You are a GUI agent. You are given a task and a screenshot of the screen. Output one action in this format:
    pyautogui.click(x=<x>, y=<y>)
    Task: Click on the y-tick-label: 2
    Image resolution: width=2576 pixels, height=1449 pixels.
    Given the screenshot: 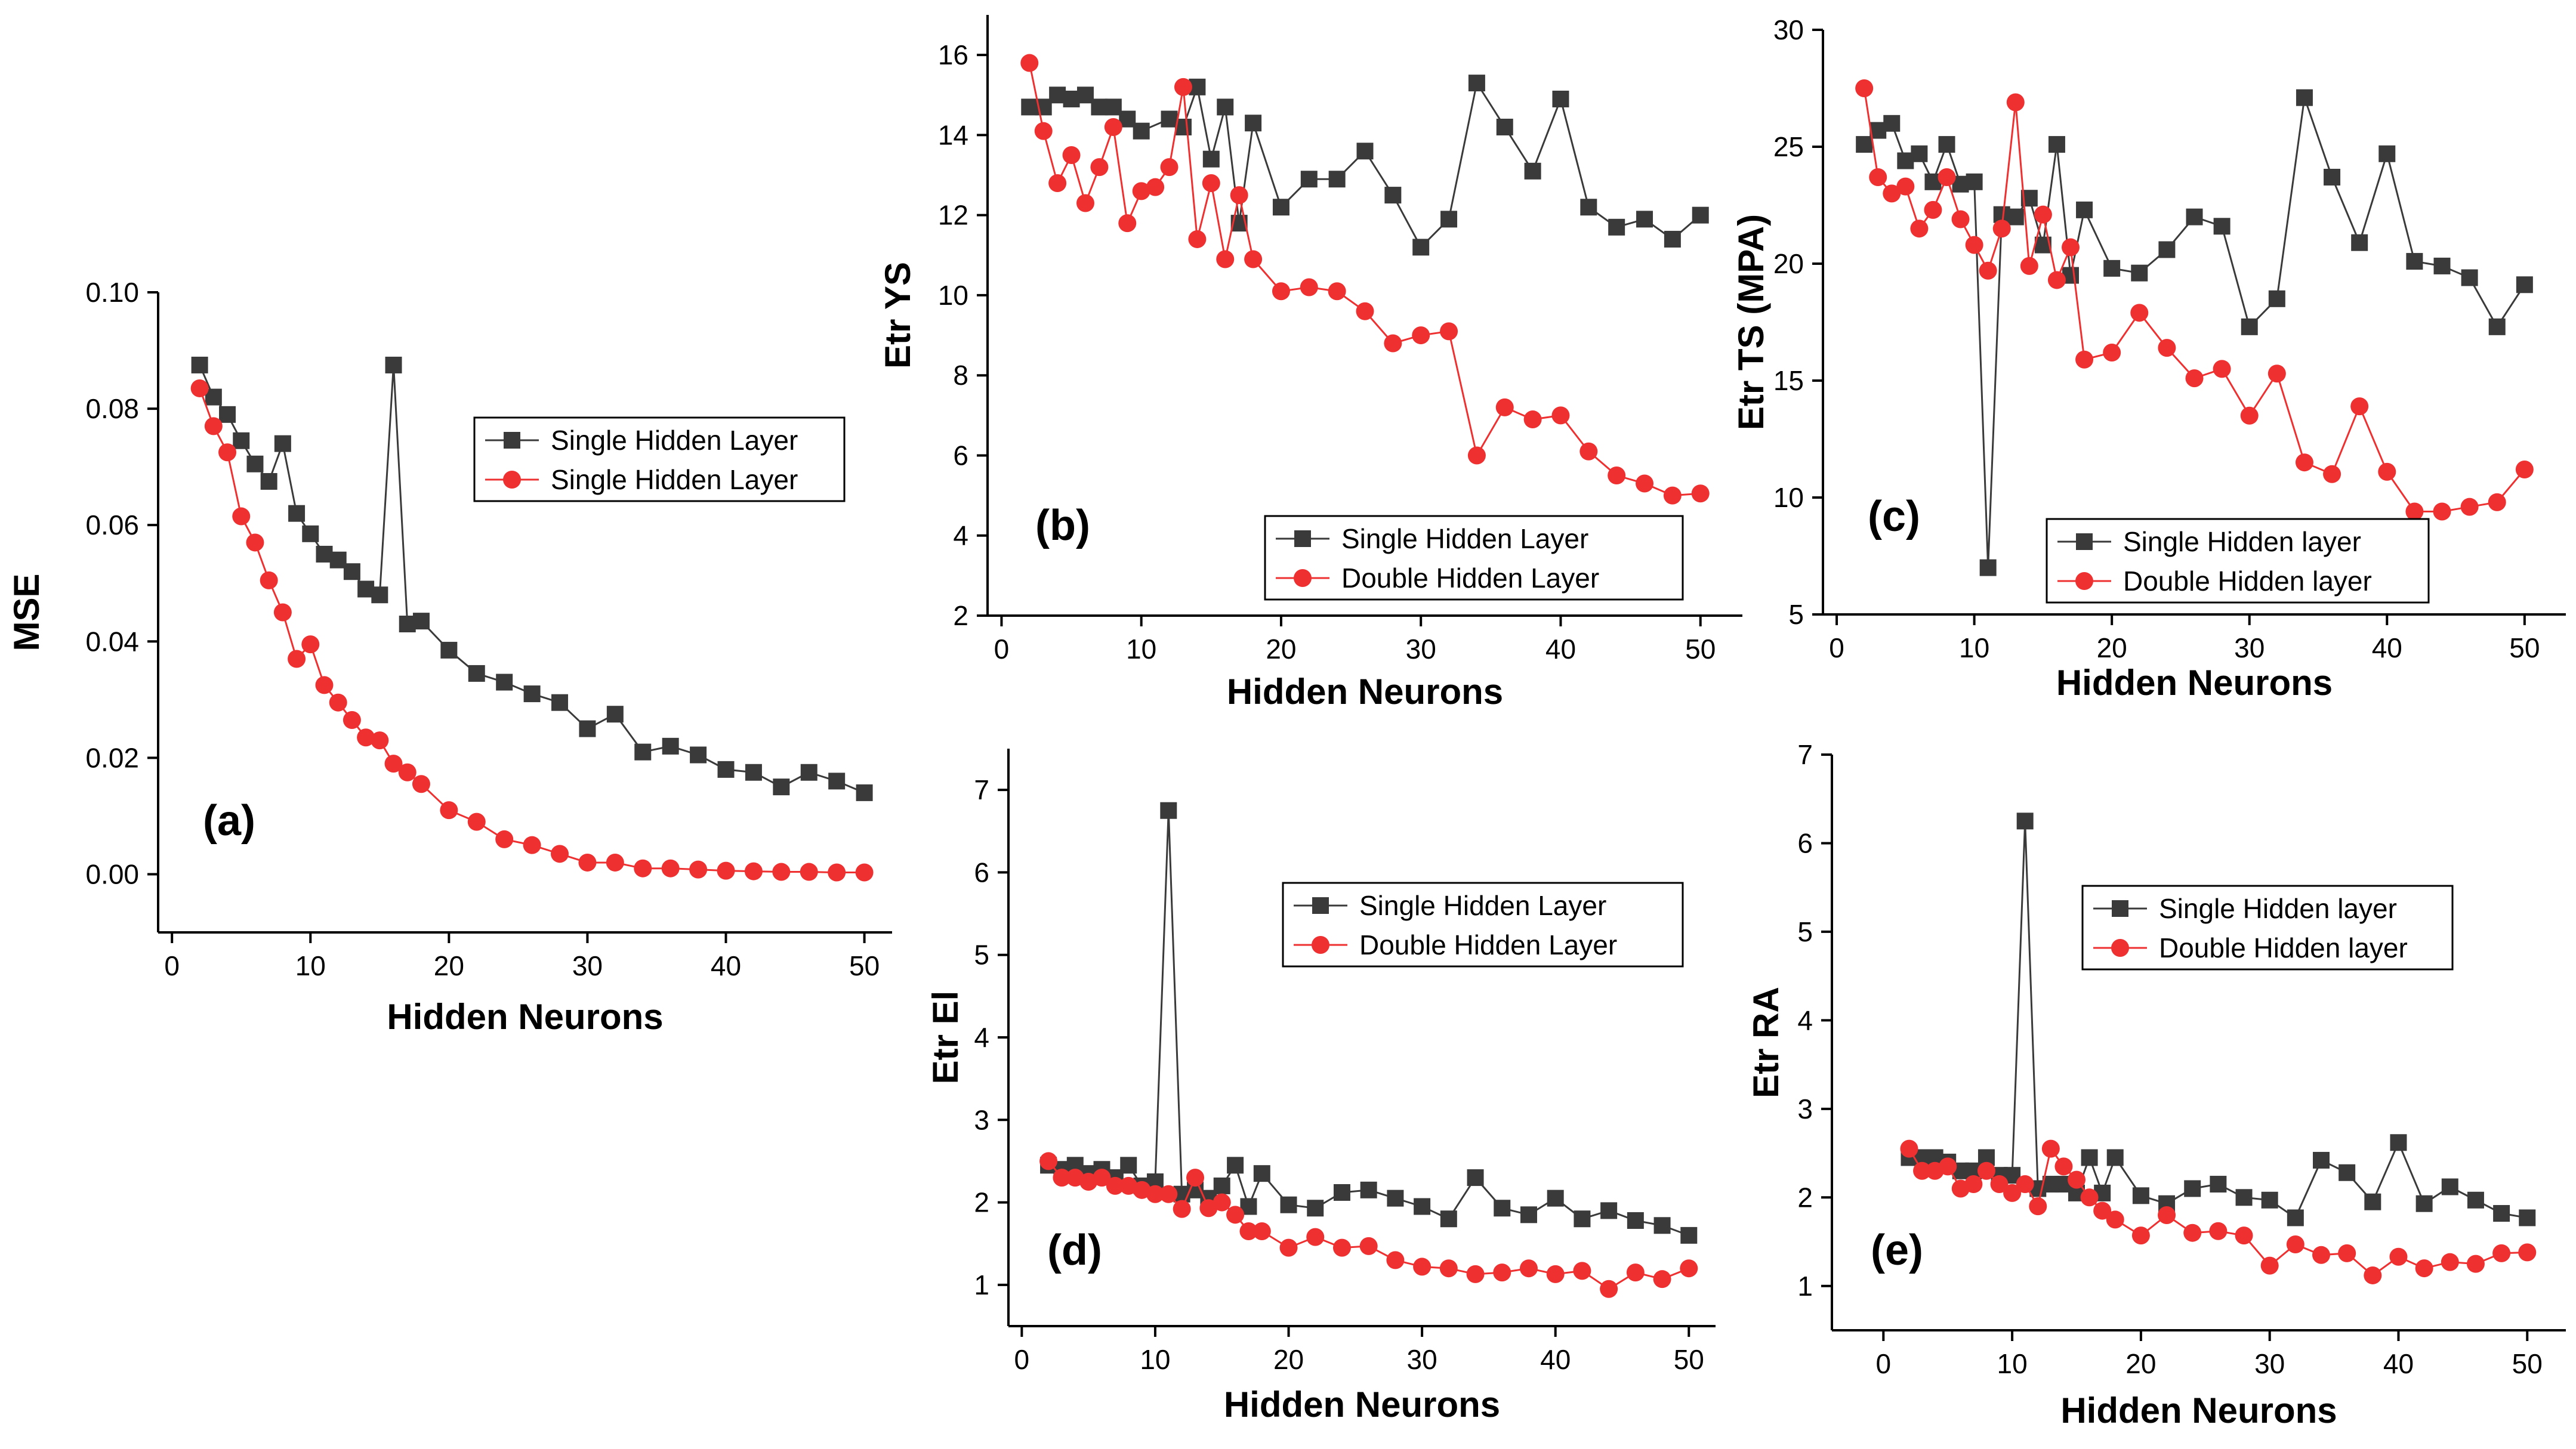 What is the action you would take?
    pyautogui.click(x=961, y=615)
    